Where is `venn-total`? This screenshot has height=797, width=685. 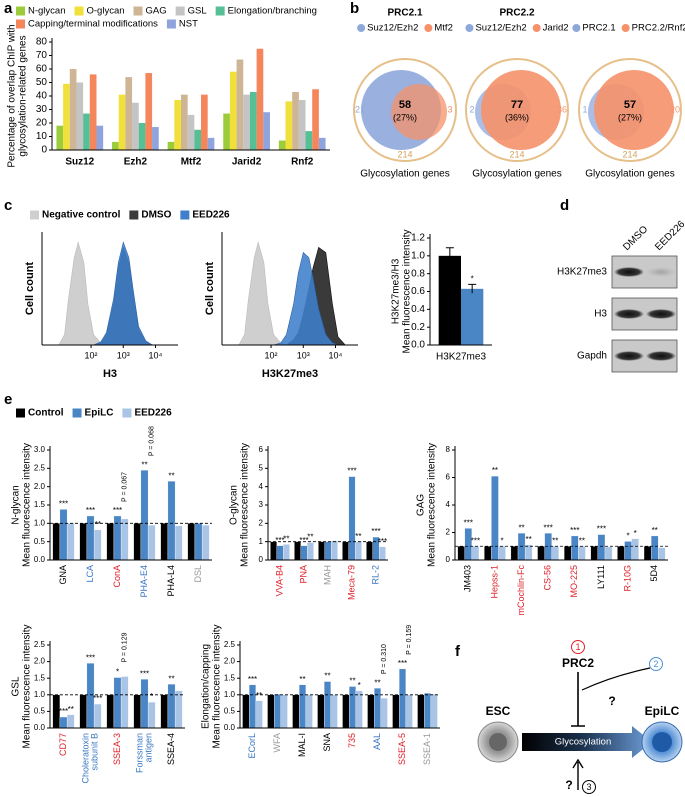 venn-total is located at coordinates (517, 110).